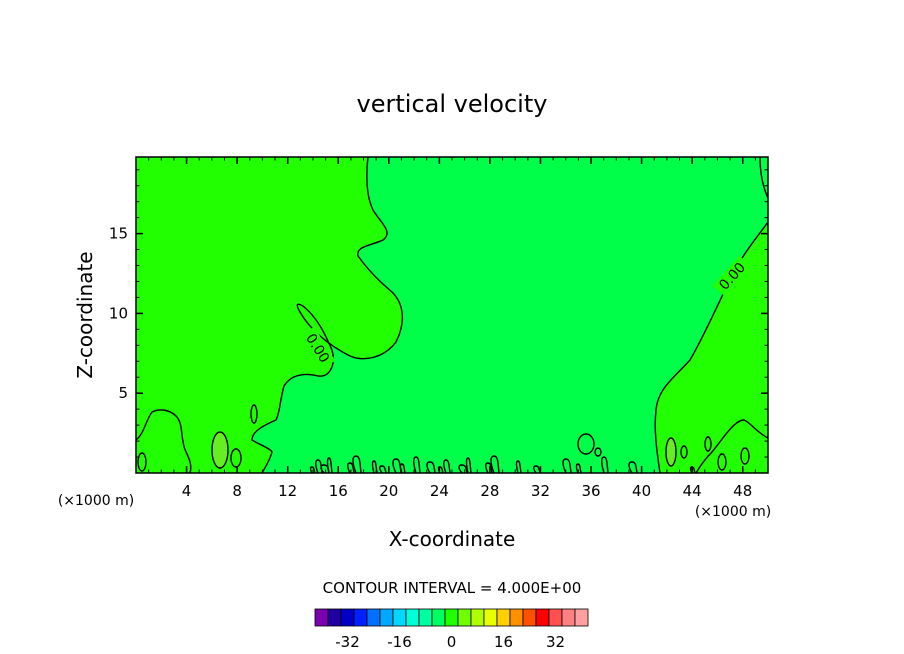 Image resolution: width=904 pixels, height=654 pixels. Describe the element at coordinates (489, 491) in the screenshot. I see `x-tick-label: 28` at that location.